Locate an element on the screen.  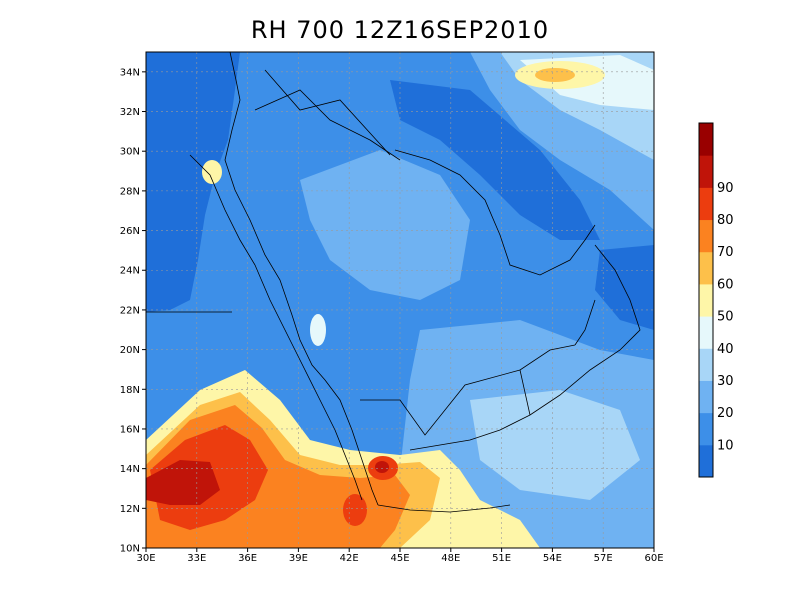
y-tick-label: 28N is located at coordinates (130, 191).